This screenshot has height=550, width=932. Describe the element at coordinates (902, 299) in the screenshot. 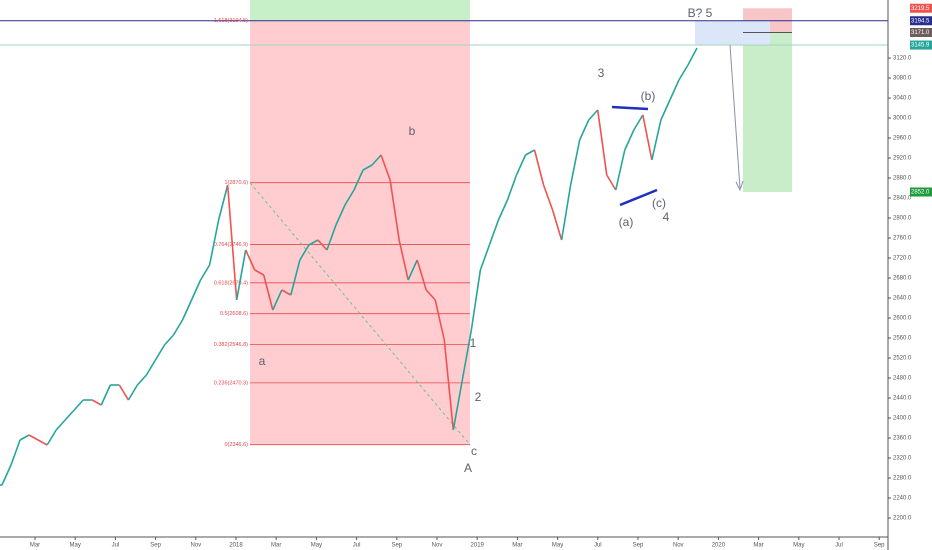

I see `y-tick-label: 2640.0` at that location.